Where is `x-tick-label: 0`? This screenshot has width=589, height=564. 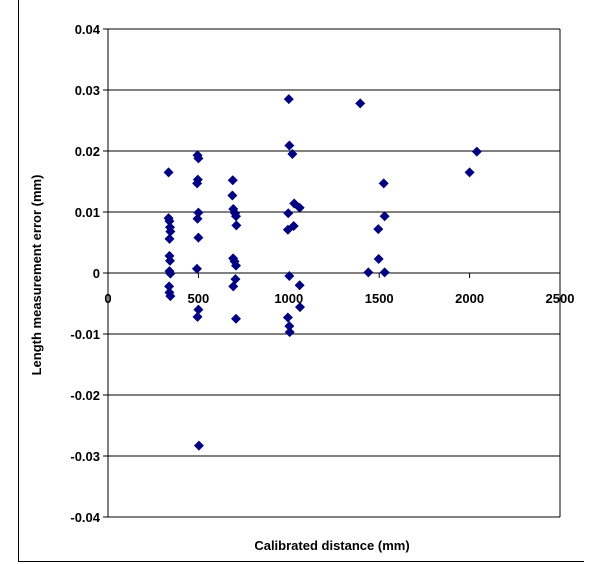
x-tick-label: 0 is located at coordinates (107, 298).